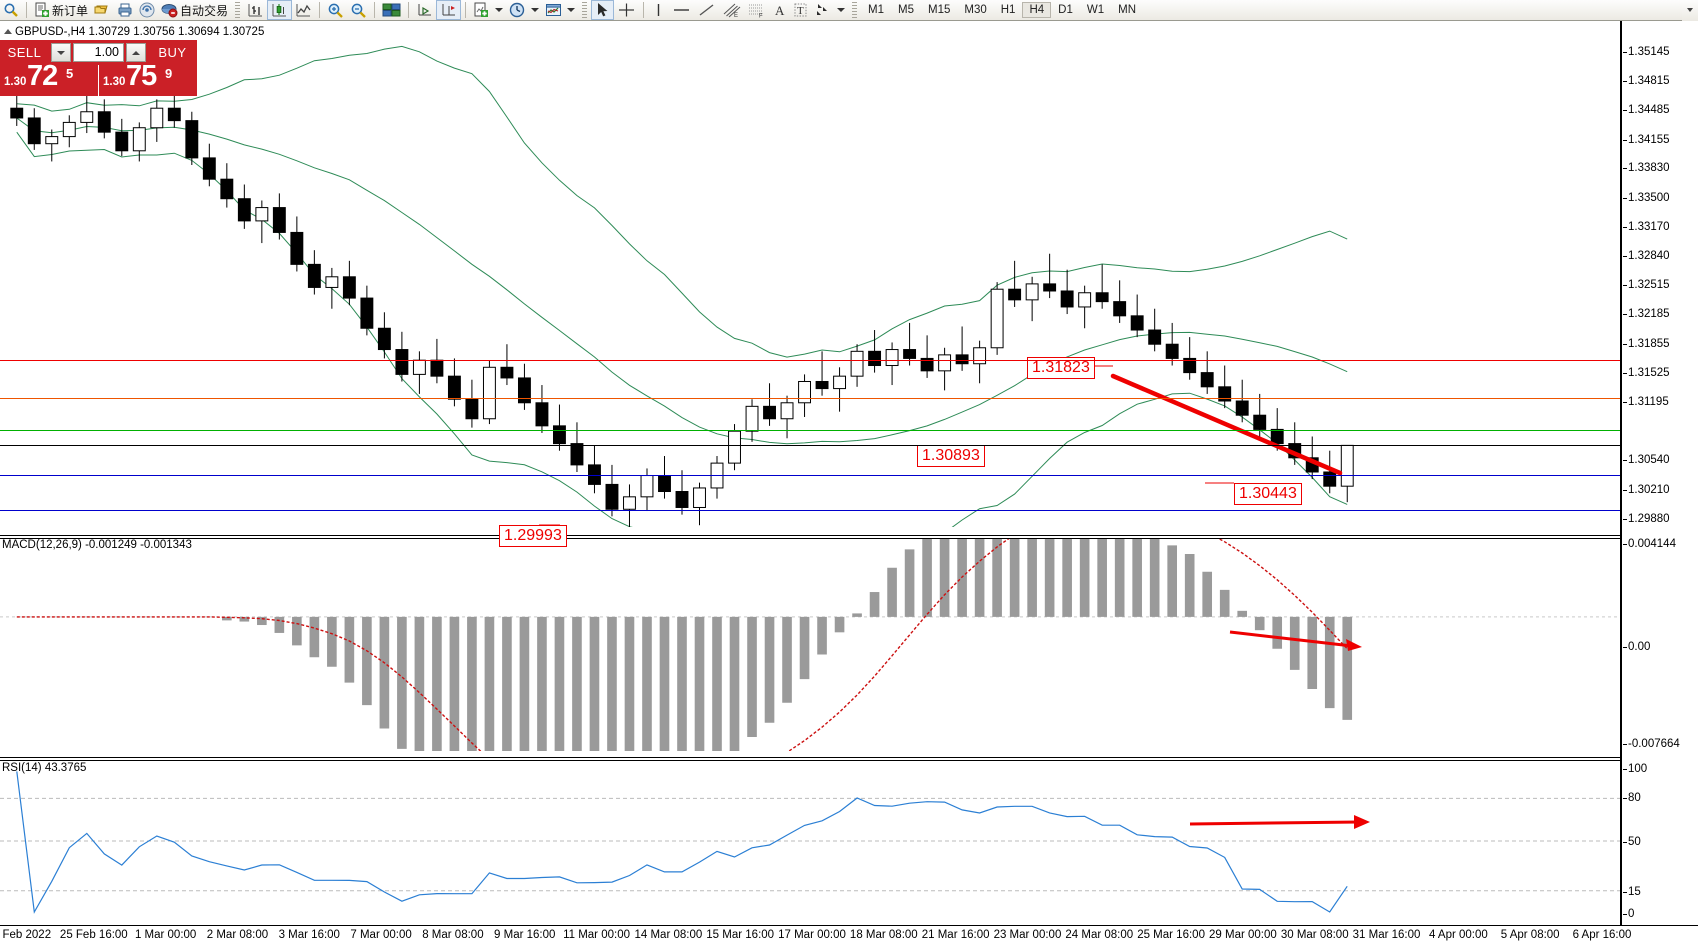  I want to click on price-tick: 1.32185, so click(1660, 314).